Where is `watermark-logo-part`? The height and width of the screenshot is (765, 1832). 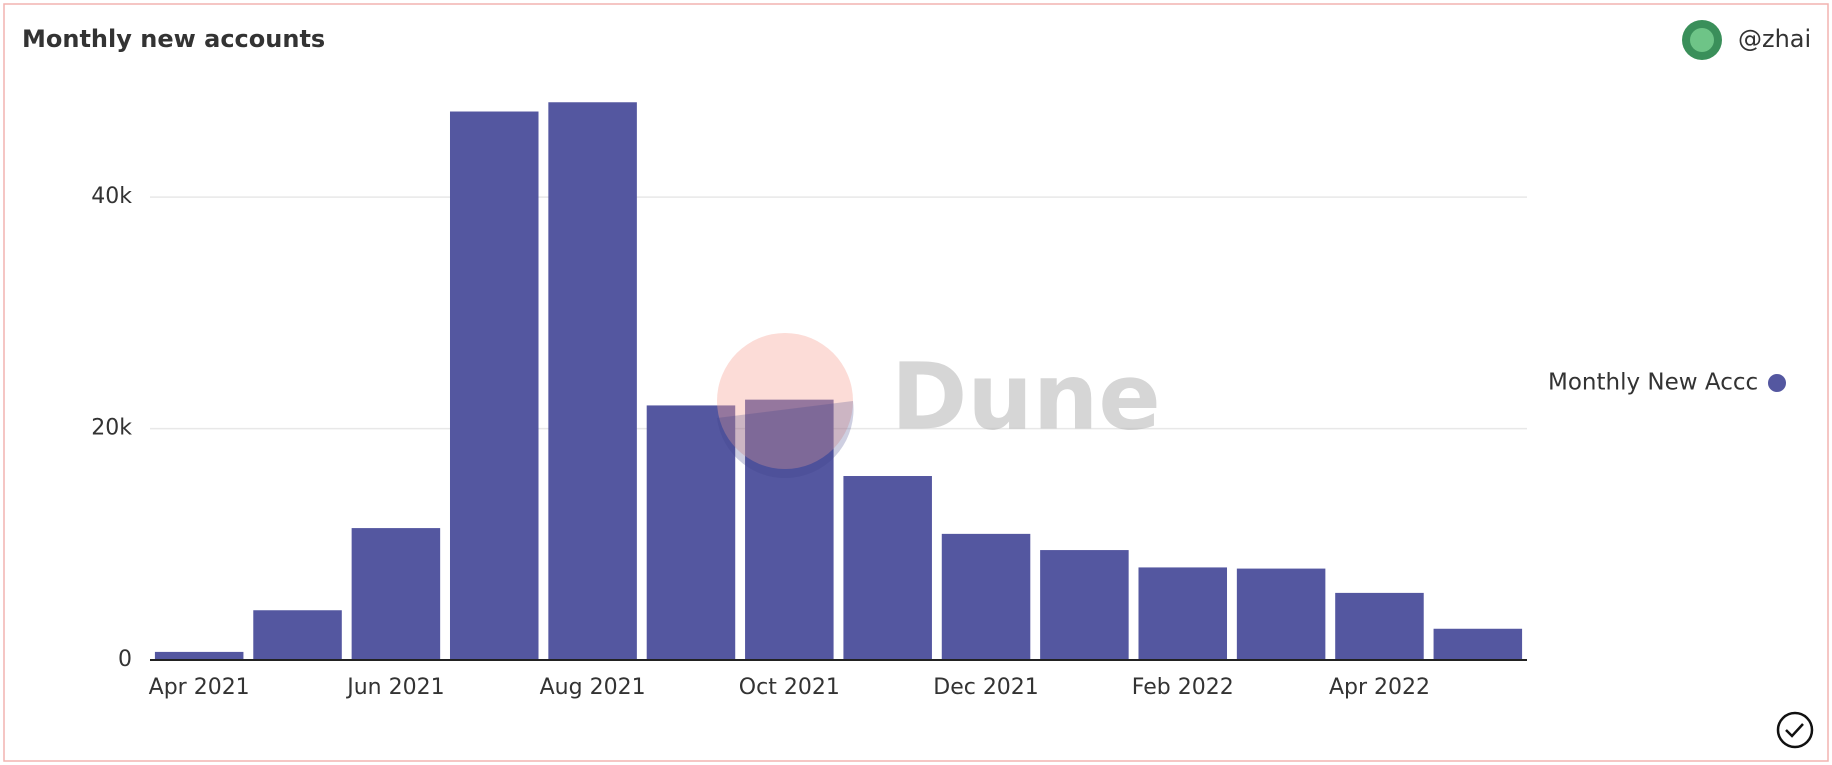
watermark-logo-part is located at coordinates (785, 440).